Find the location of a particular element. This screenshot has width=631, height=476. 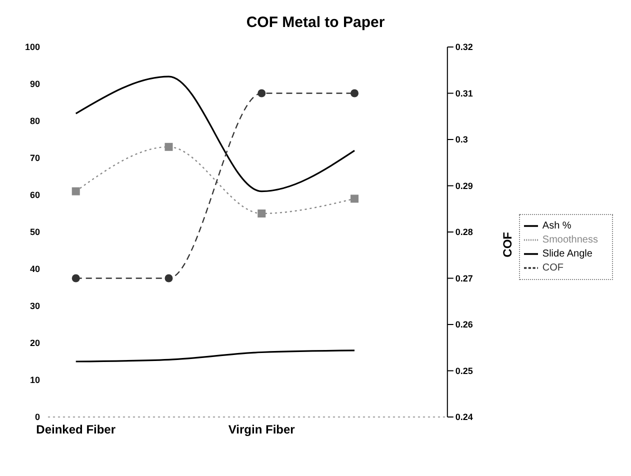

chart-title: COF Metal to Paper is located at coordinates (315, 22).